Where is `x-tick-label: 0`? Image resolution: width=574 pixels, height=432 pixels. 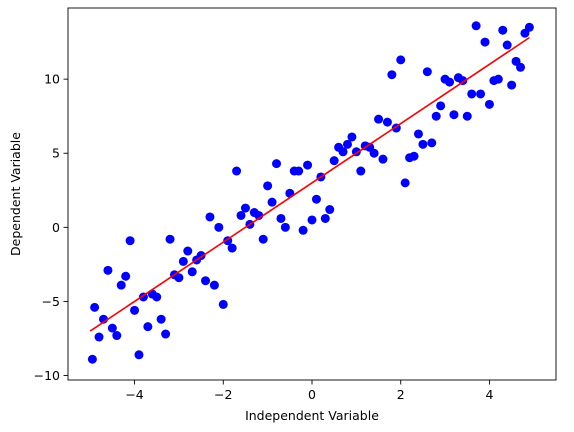 x-tick-label: 0 is located at coordinates (312, 394).